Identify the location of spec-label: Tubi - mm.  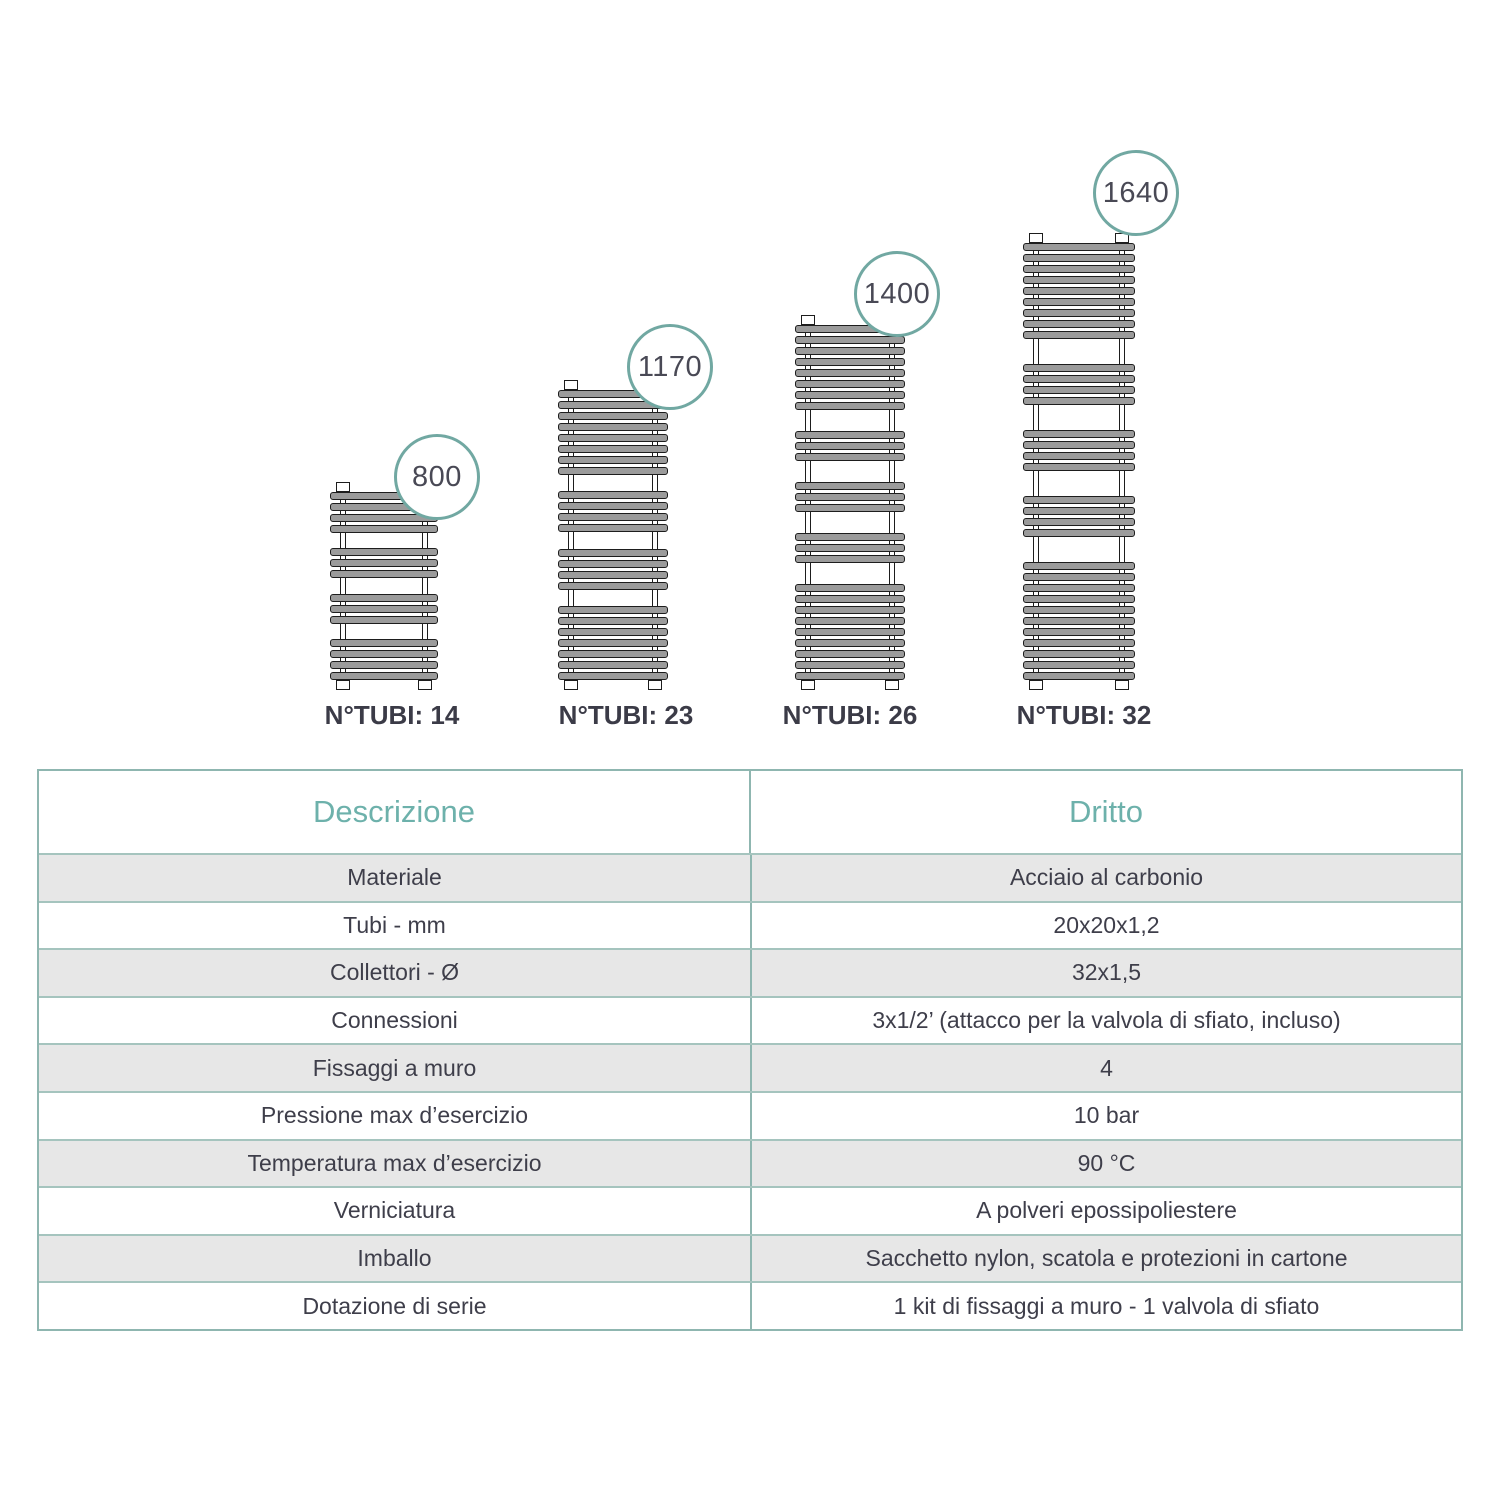
(394, 924).